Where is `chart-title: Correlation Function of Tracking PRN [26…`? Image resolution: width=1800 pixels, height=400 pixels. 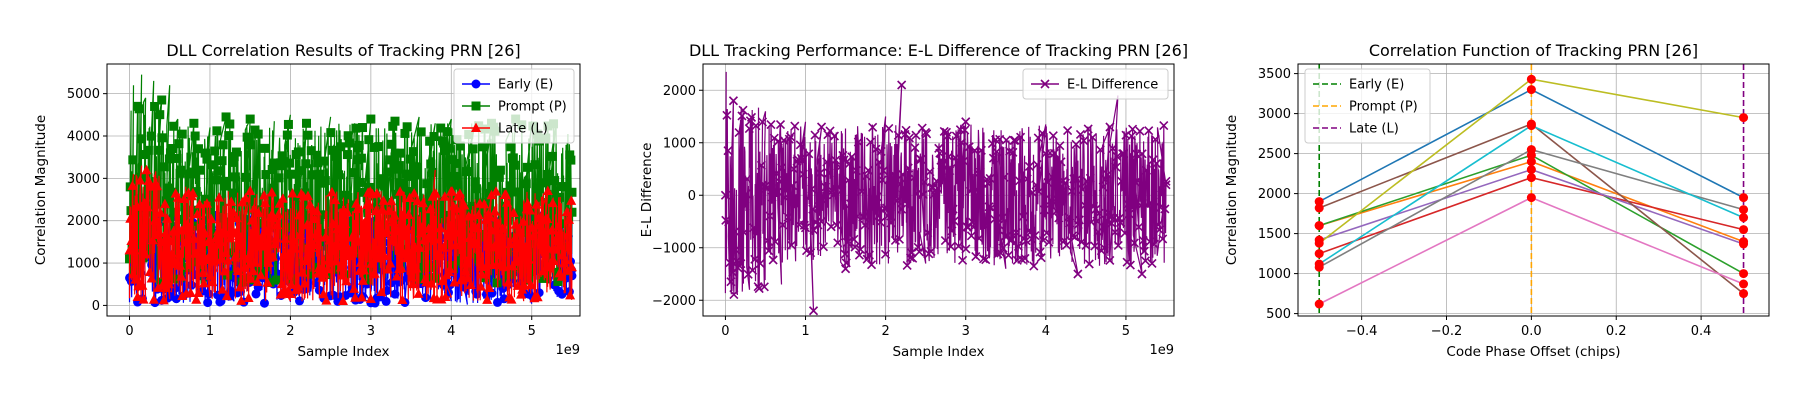
chart-title: Correlation Function of Tracking PRN [26… is located at coordinates (1533, 50).